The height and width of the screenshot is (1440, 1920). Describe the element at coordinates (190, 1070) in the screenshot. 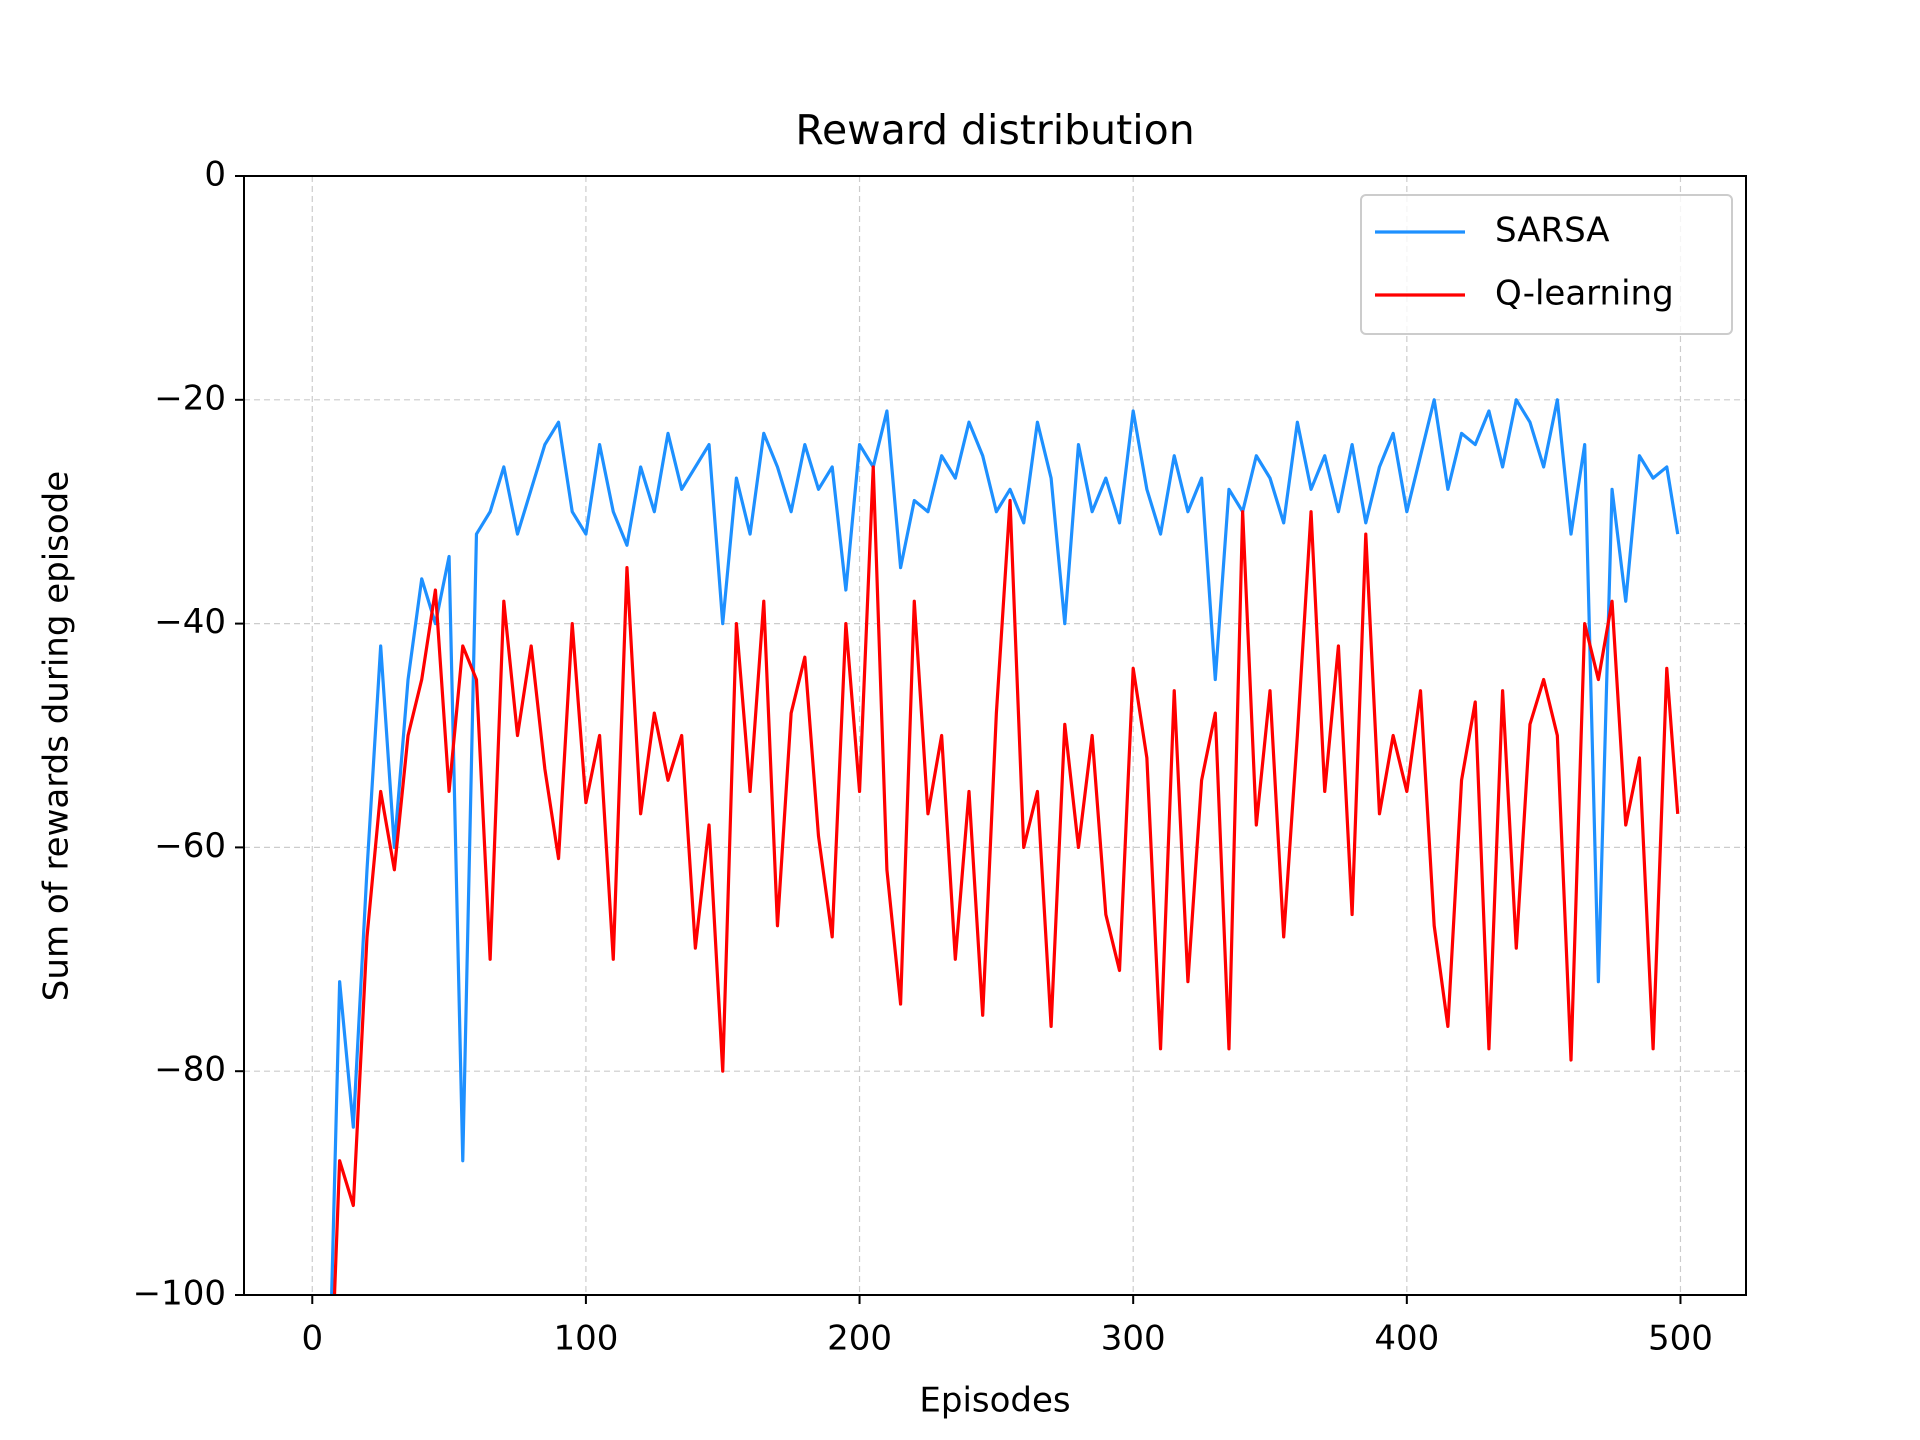

I see `y-tick-label: −80` at that location.